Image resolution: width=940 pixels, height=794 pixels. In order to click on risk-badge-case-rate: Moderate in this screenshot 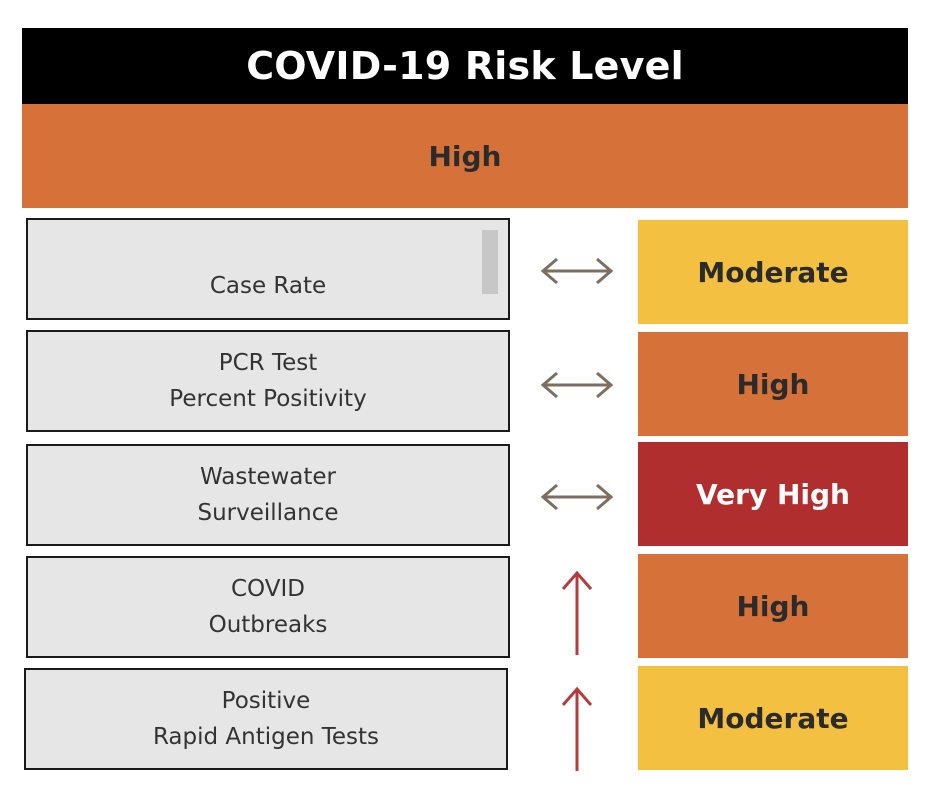, I will do `click(773, 272)`.